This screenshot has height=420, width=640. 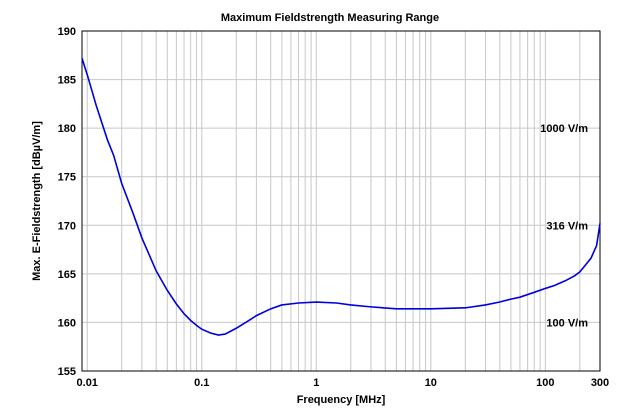 What do you see at coordinates (67, 202) in the screenshot?
I see `y-axis-ticks: 155 160 165 170 175 180 185 190` at bounding box center [67, 202].